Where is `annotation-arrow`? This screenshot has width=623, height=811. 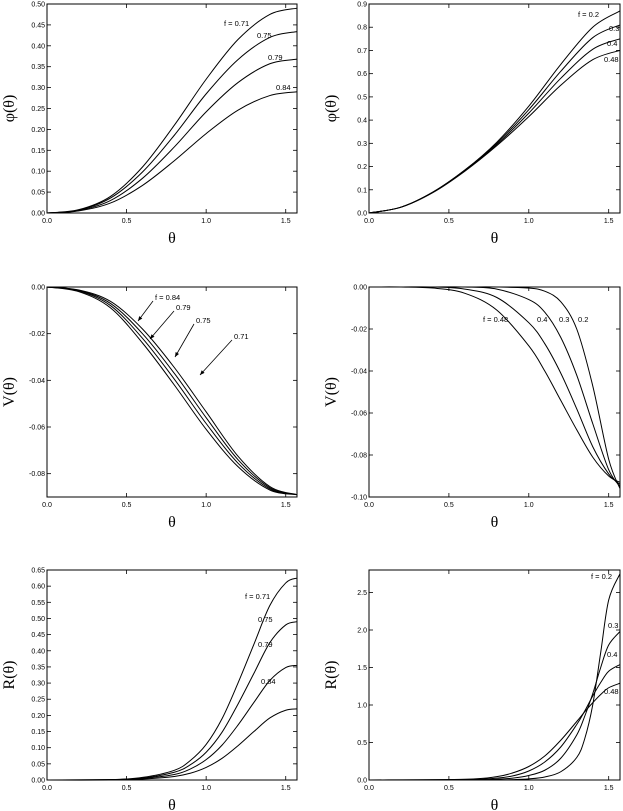
annotation-arrow is located at coordinates (216, 357).